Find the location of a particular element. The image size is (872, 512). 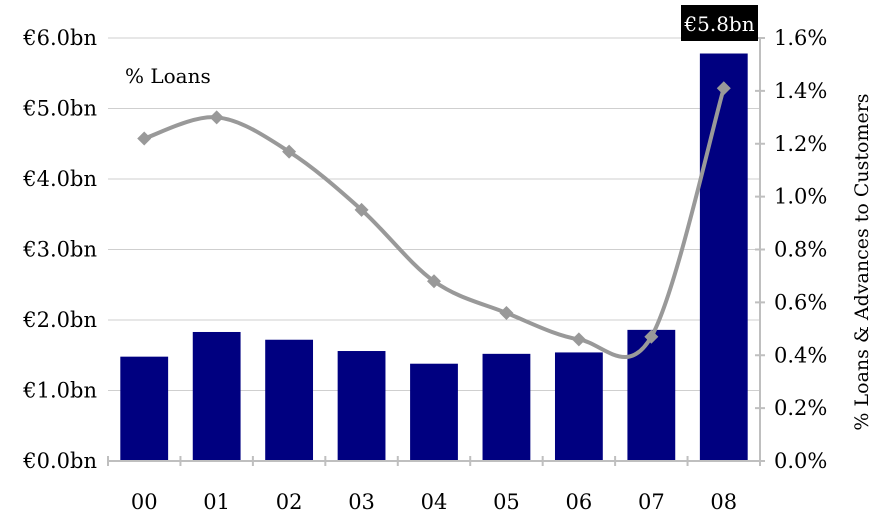

x-axis-tick-label: 06 is located at coordinates (579, 501).